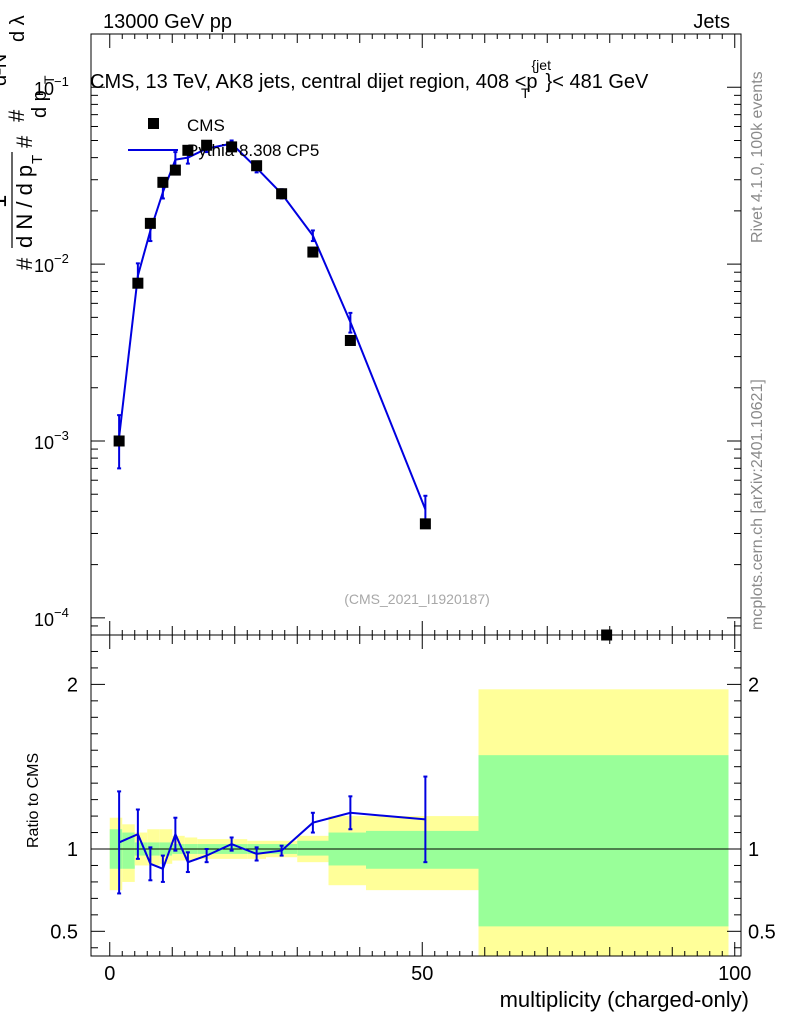  What do you see at coordinates (272, 326) in the screenshot?
I see `pythia-curve` at bounding box center [272, 326].